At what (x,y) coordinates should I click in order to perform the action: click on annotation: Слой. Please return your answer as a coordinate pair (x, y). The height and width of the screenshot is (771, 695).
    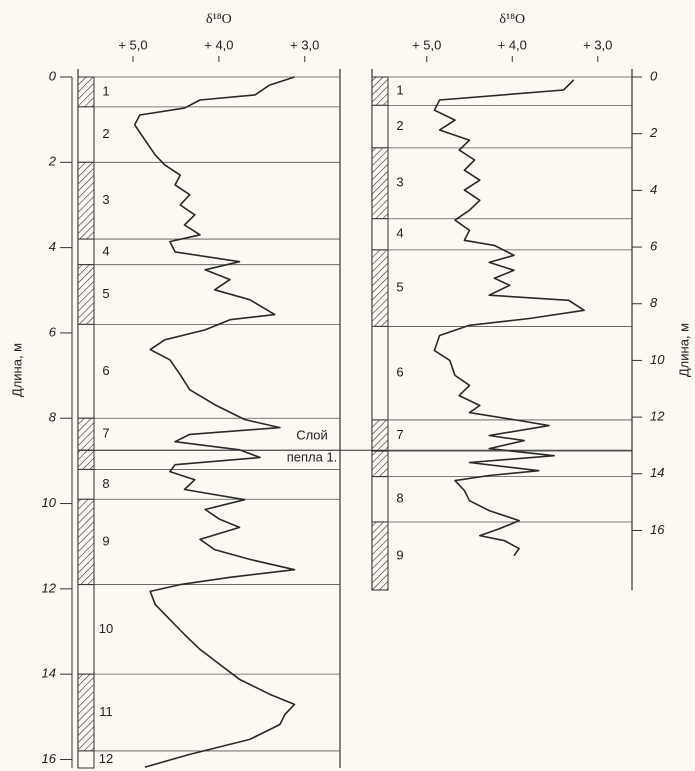
    Looking at the image, I should click on (312, 434).